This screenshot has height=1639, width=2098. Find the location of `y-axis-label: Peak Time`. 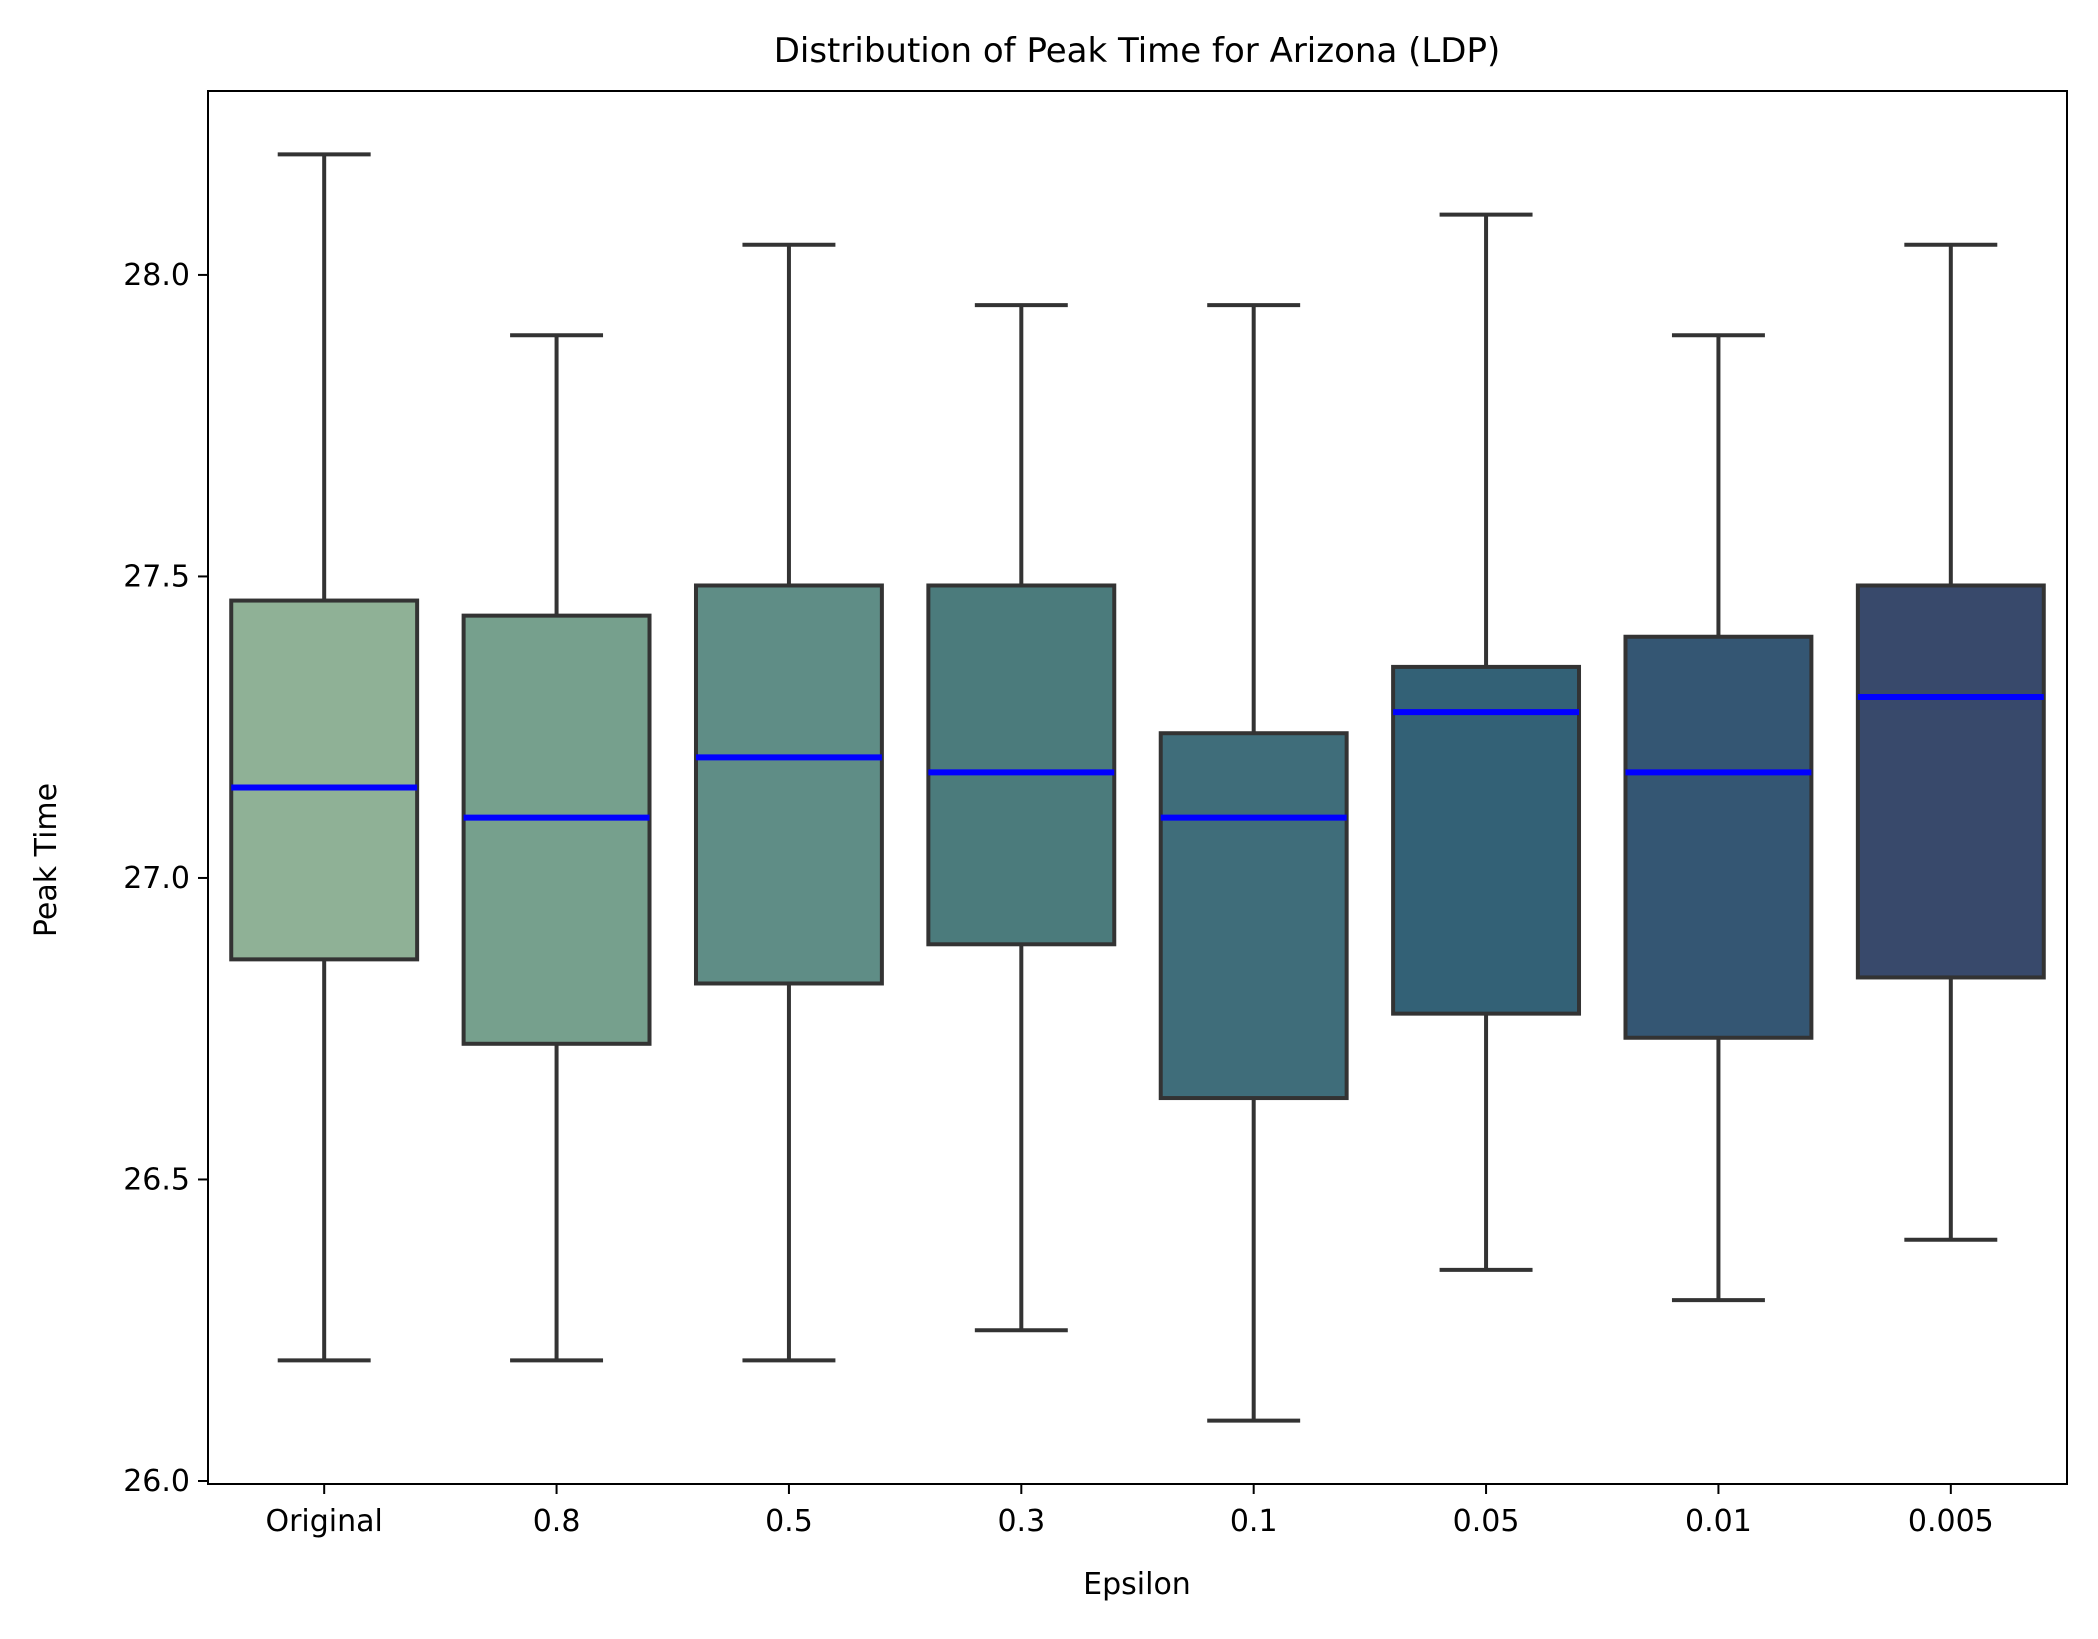

y-axis-label: Peak Time is located at coordinates (46, 860).